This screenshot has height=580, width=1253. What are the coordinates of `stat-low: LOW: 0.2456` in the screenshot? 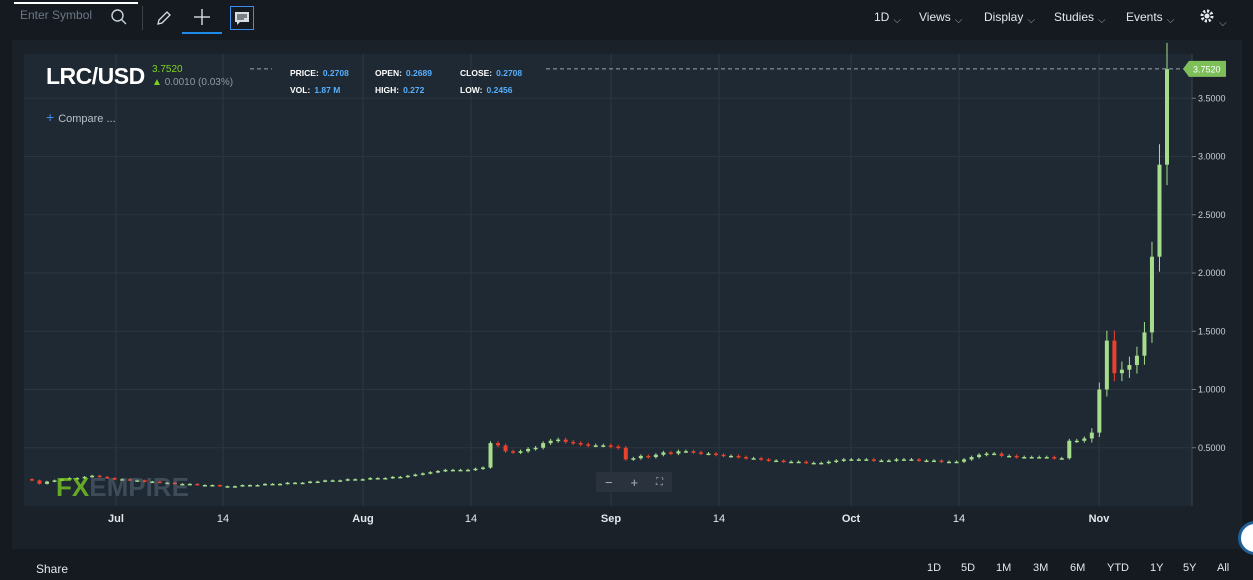 It's located at (486, 90).